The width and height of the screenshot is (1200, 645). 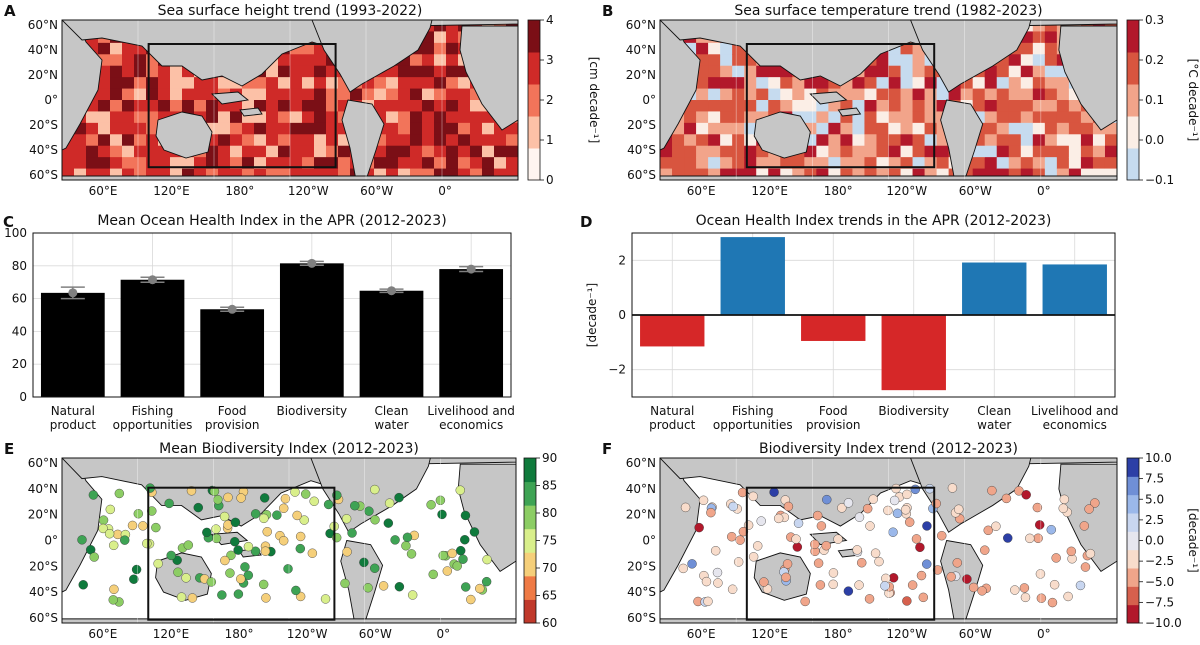 I want to click on lon-tick-label: 180°, so click(x=239, y=634).